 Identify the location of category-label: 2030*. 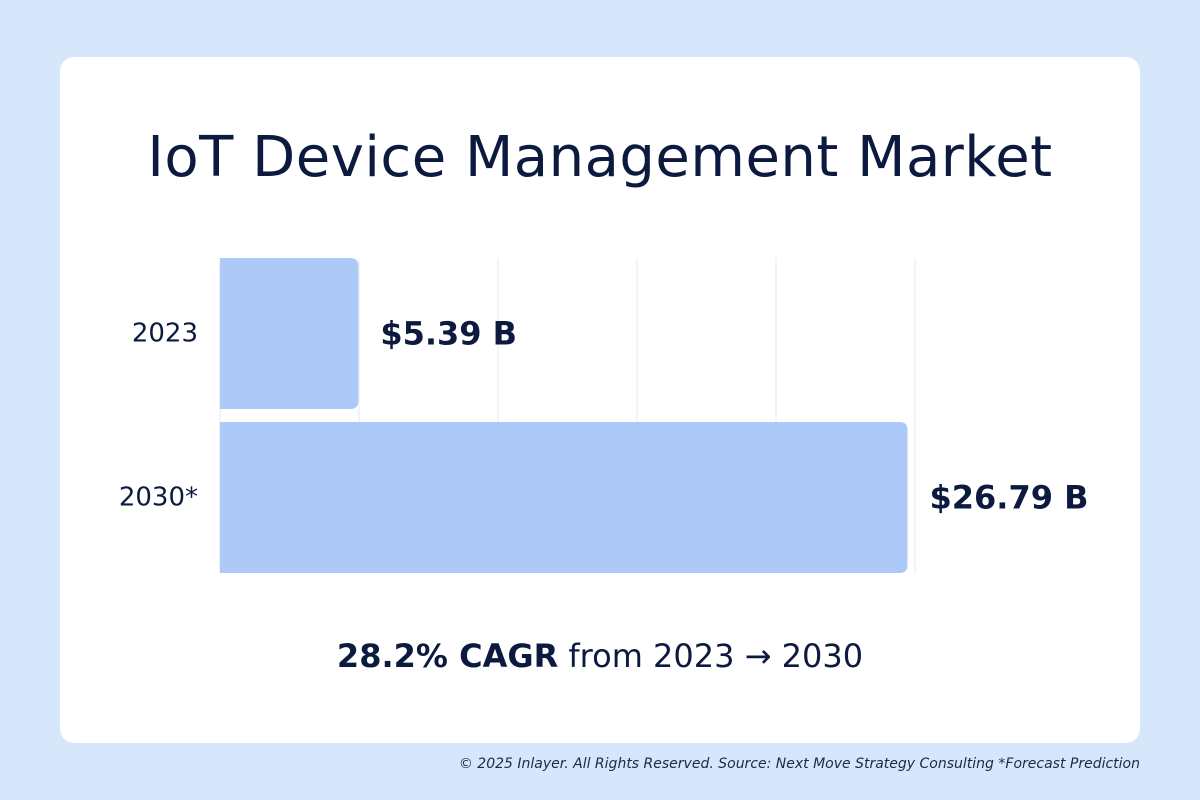
(158, 498).